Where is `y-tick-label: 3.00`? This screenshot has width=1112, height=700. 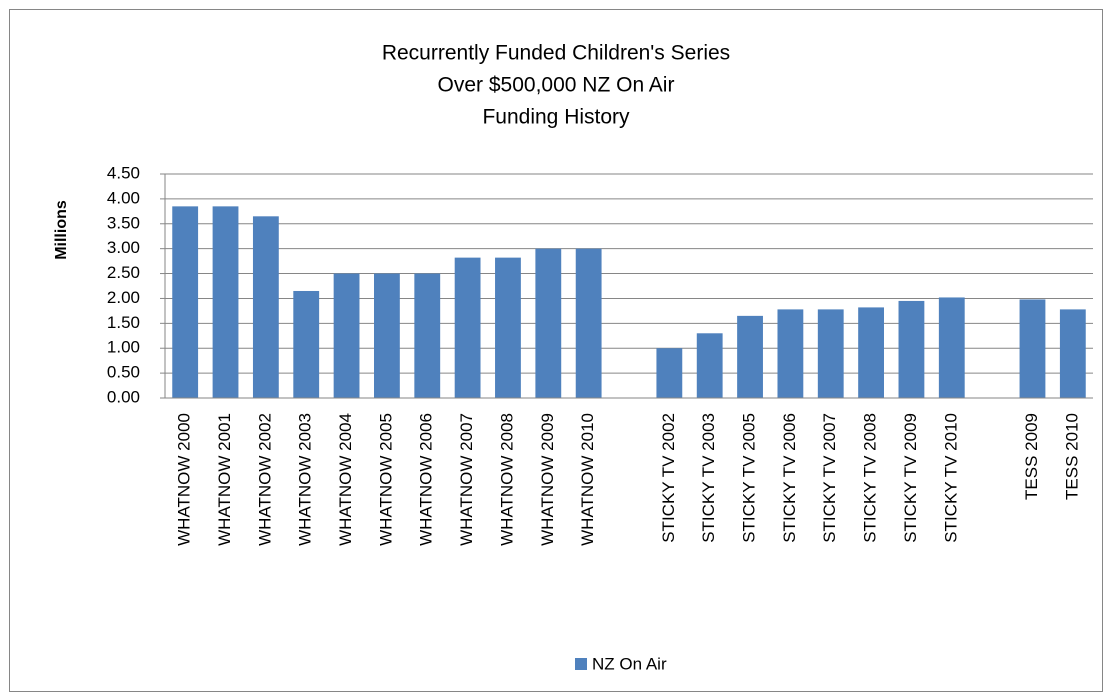
y-tick-label: 3.00 is located at coordinates (123, 247).